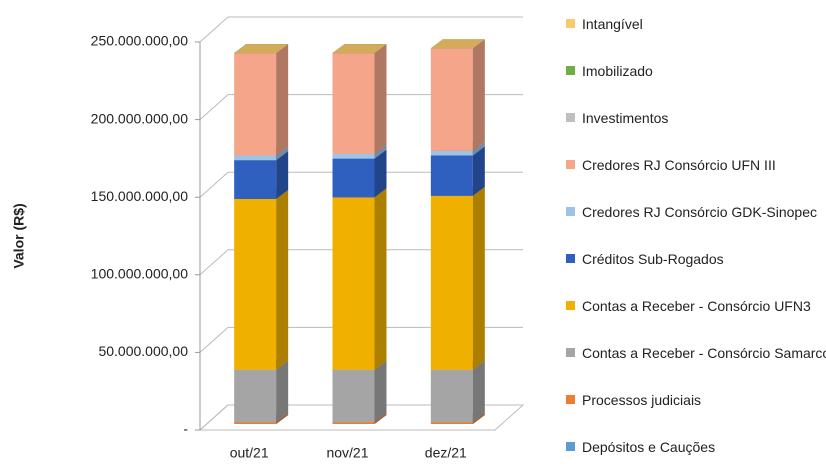 This screenshot has height=466, width=826. I want to click on legend-label: Imobilizado, so click(617, 71).